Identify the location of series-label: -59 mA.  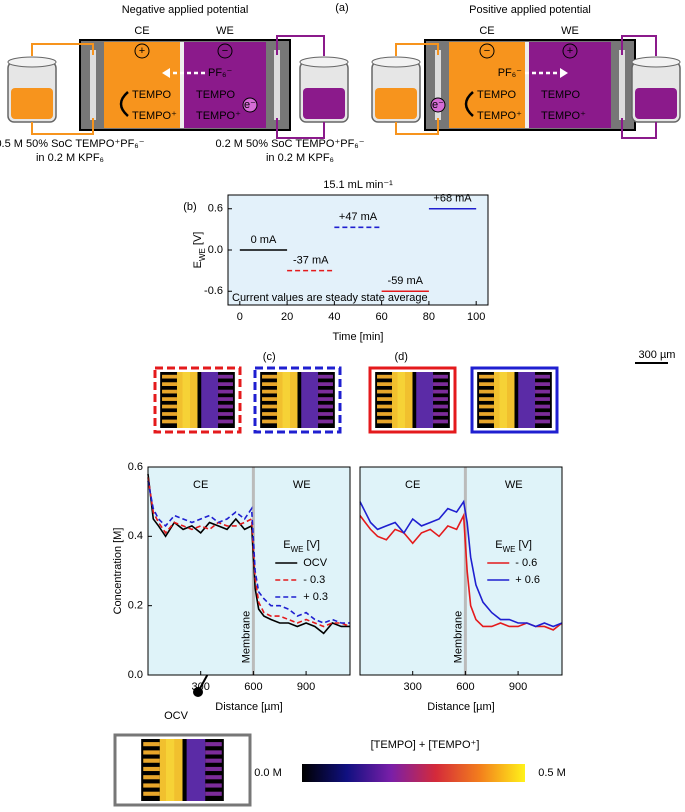
(406, 281).